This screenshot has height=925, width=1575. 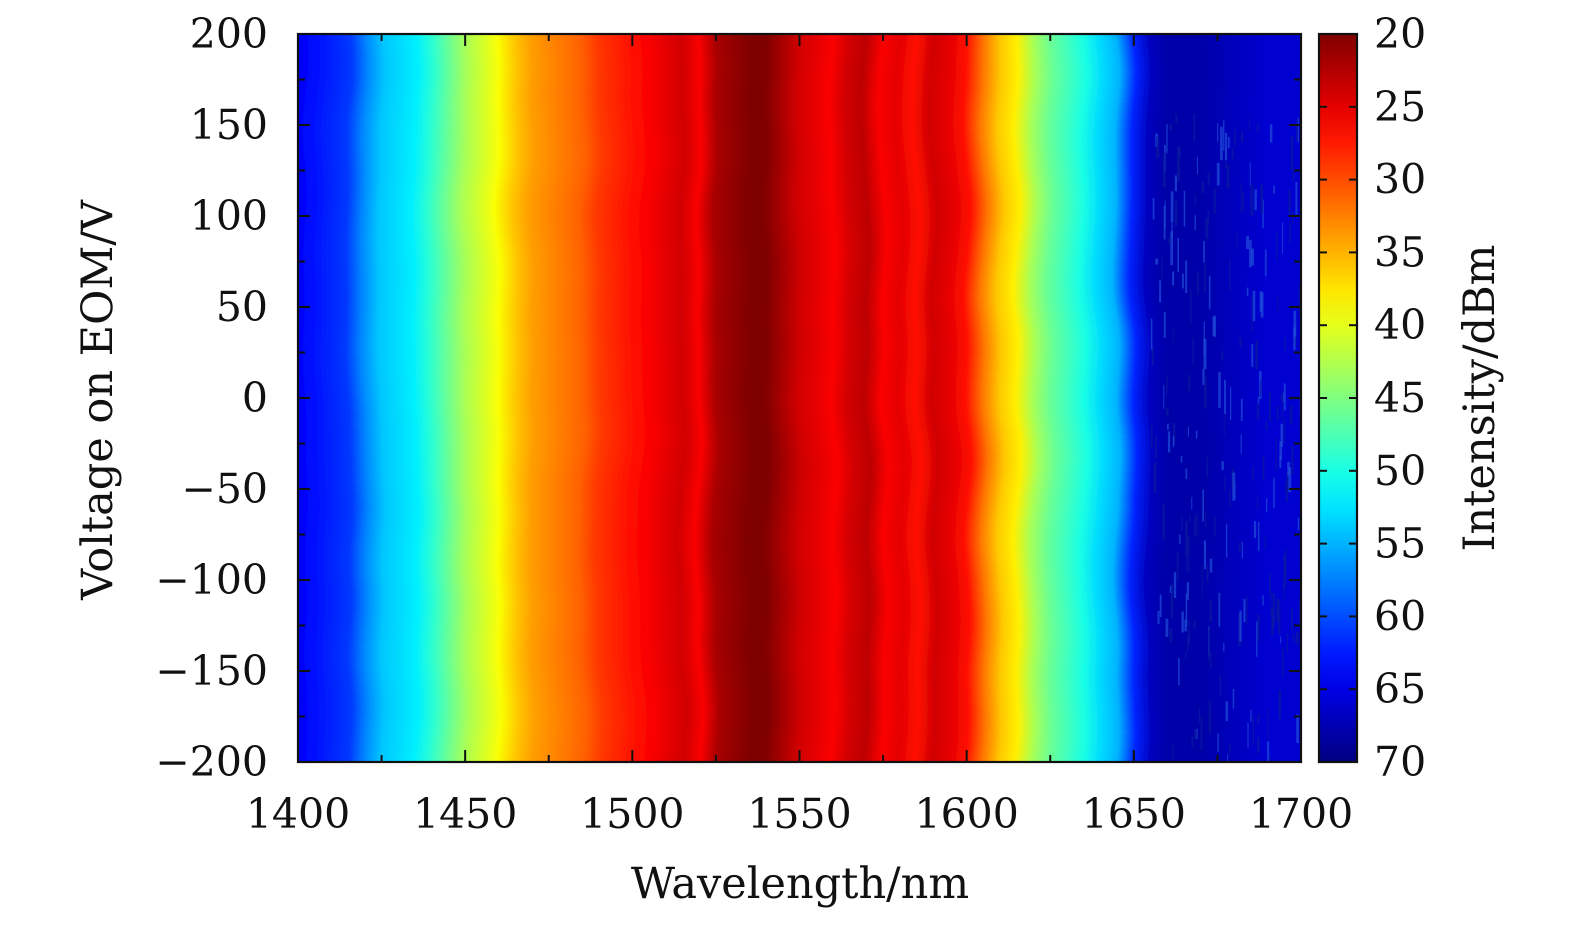 What do you see at coordinates (1400, 325) in the screenshot?
I see `colorbar-tick-label: 40` at bounding box center [1400, 325].